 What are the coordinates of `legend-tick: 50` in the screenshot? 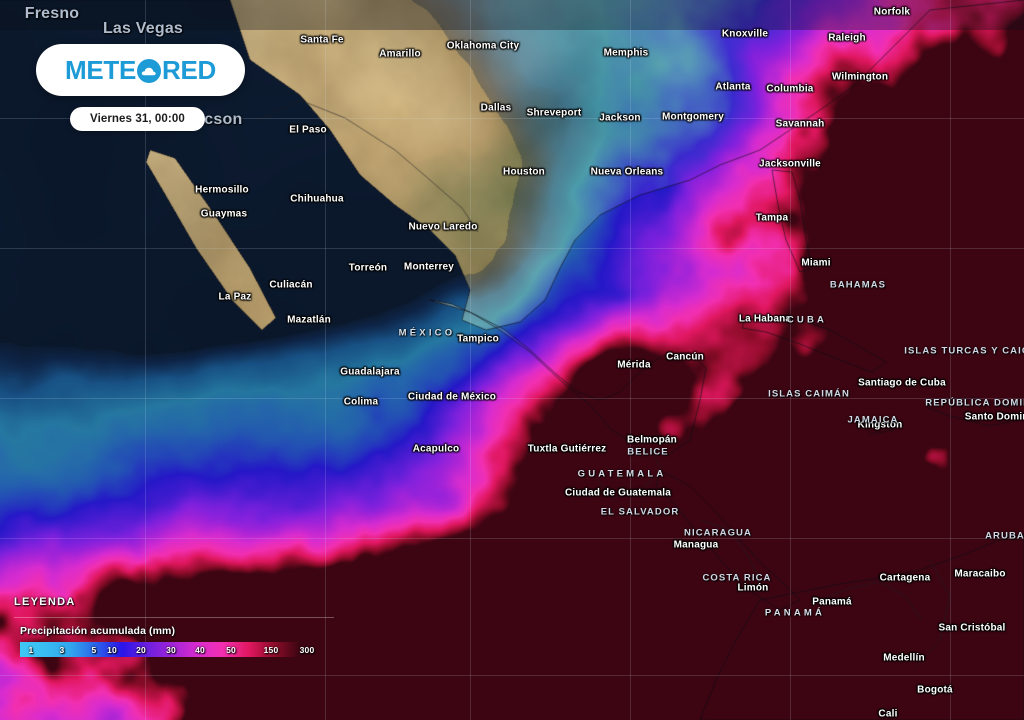 It's located at (231, 649).